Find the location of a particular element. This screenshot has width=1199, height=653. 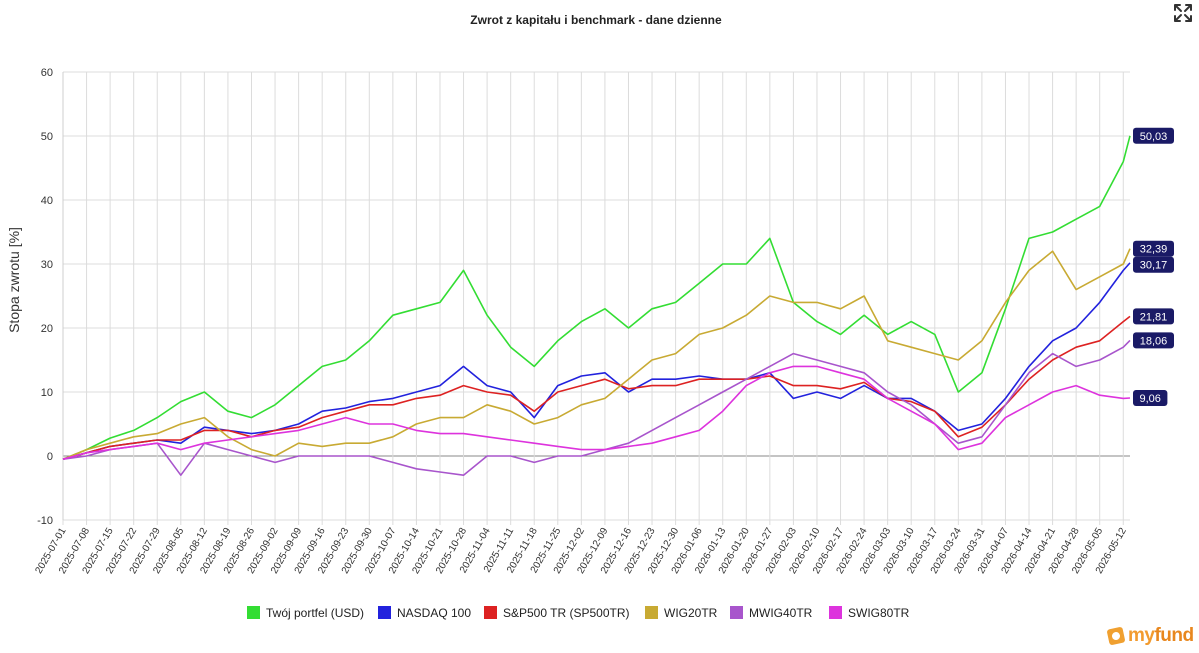

end-label-text: 18,06 is located at coordinates (1154, 341).